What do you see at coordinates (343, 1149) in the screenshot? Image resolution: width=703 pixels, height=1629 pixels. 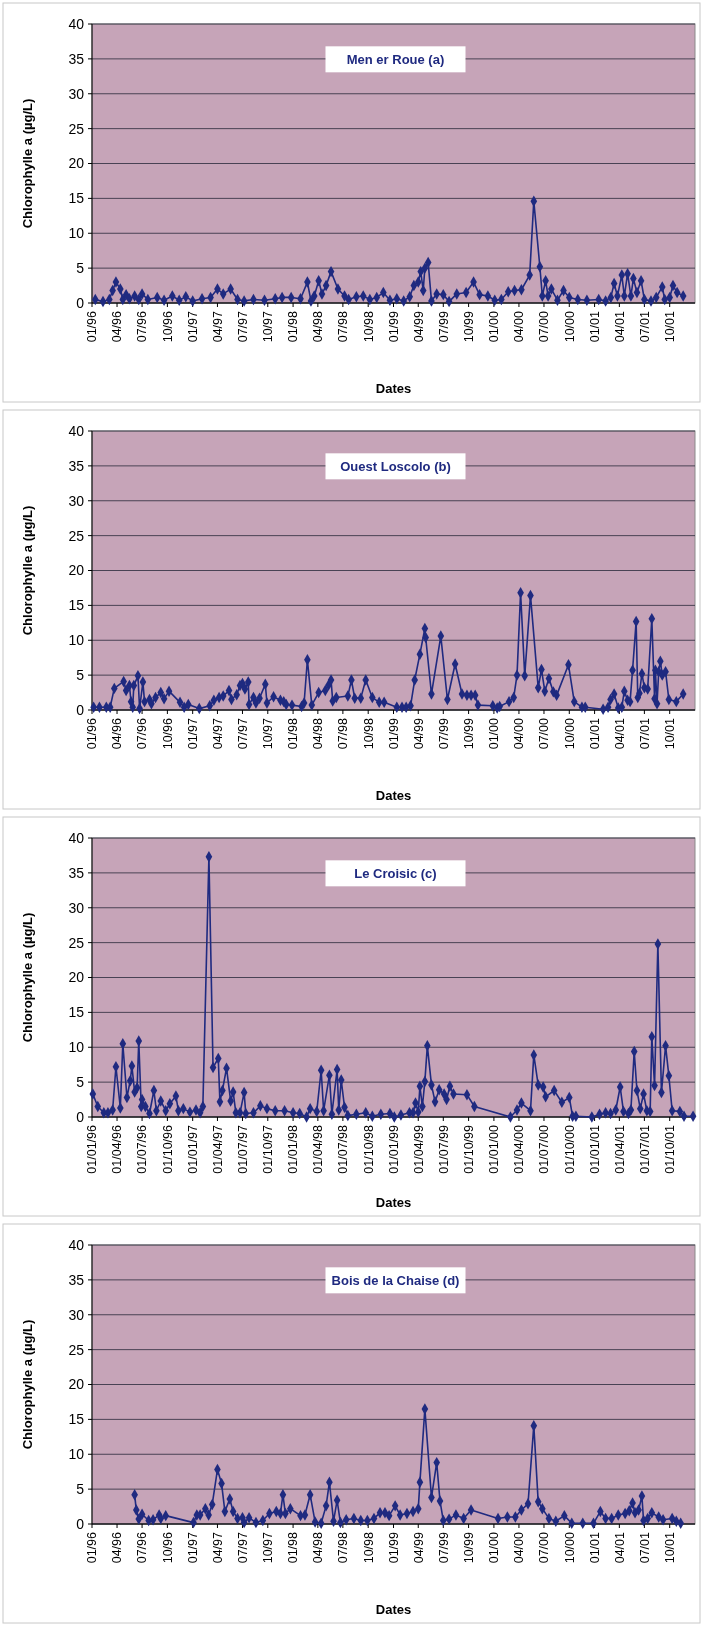 I see `x-tick-label: 01/07/98` at bounding box center [343, 1149].